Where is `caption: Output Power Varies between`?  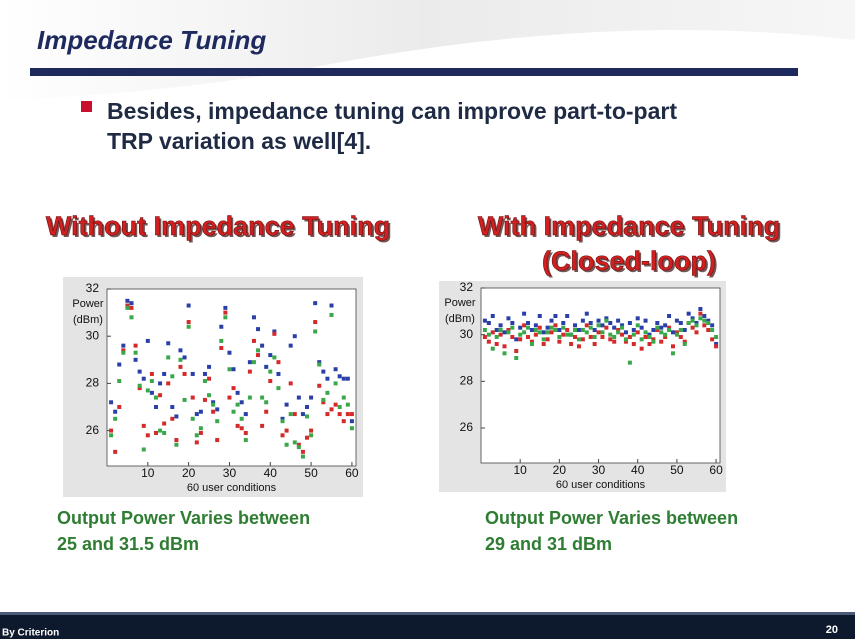
caption: Output Power Varies between is located at coordinates (611, 518).